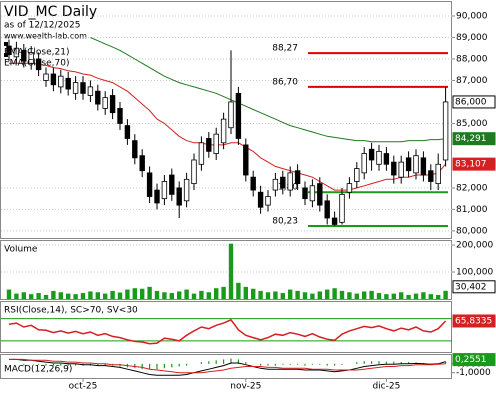 This screenshot has width=496, height=420. I want to click on y-tick-label: 90,000, so click(472, 16).